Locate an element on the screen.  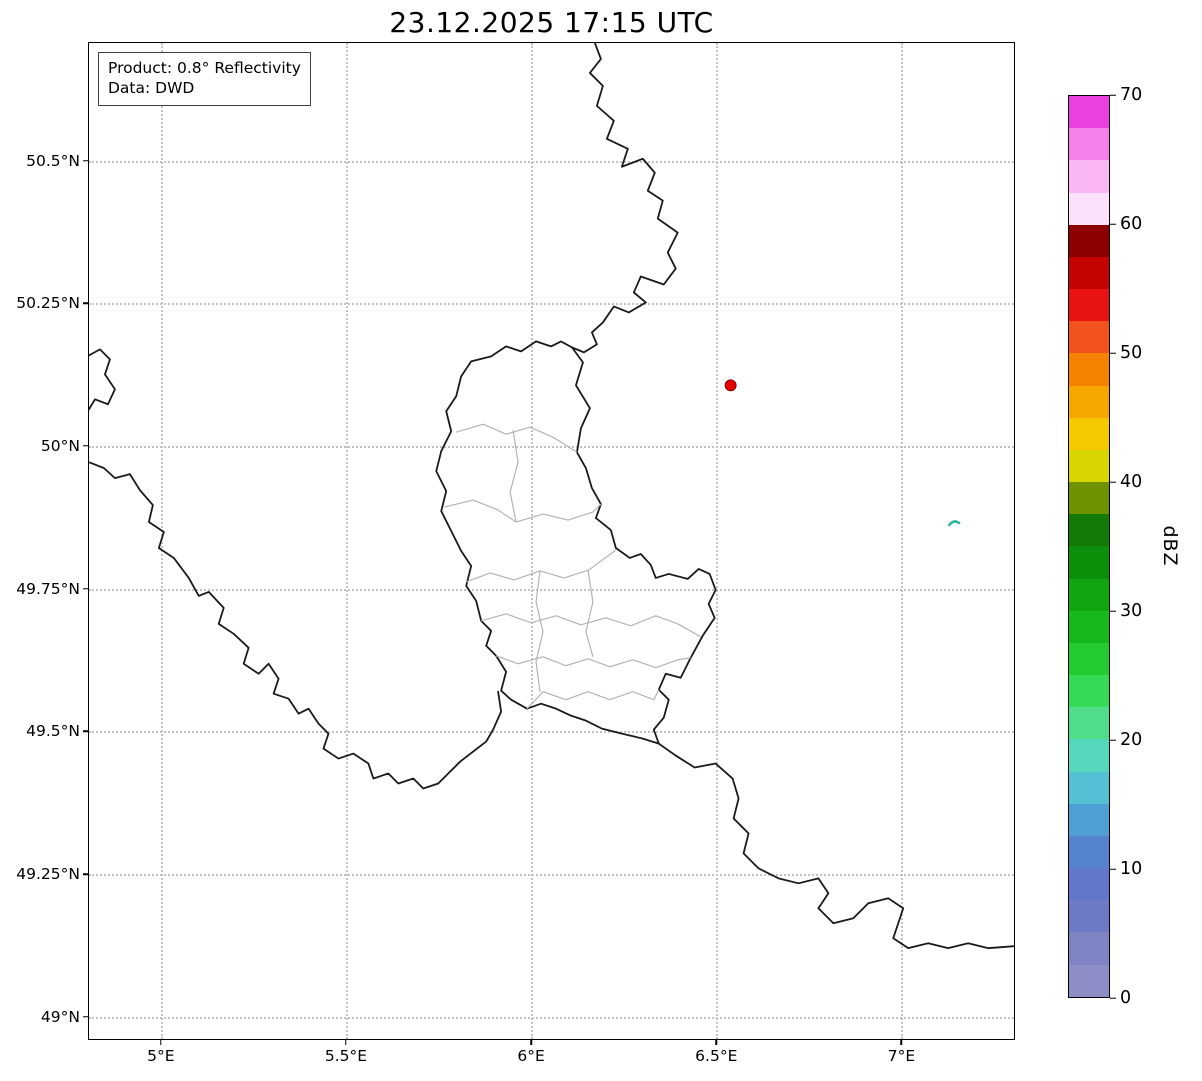
colorbar-segments is located at coordinates (1089, 546).